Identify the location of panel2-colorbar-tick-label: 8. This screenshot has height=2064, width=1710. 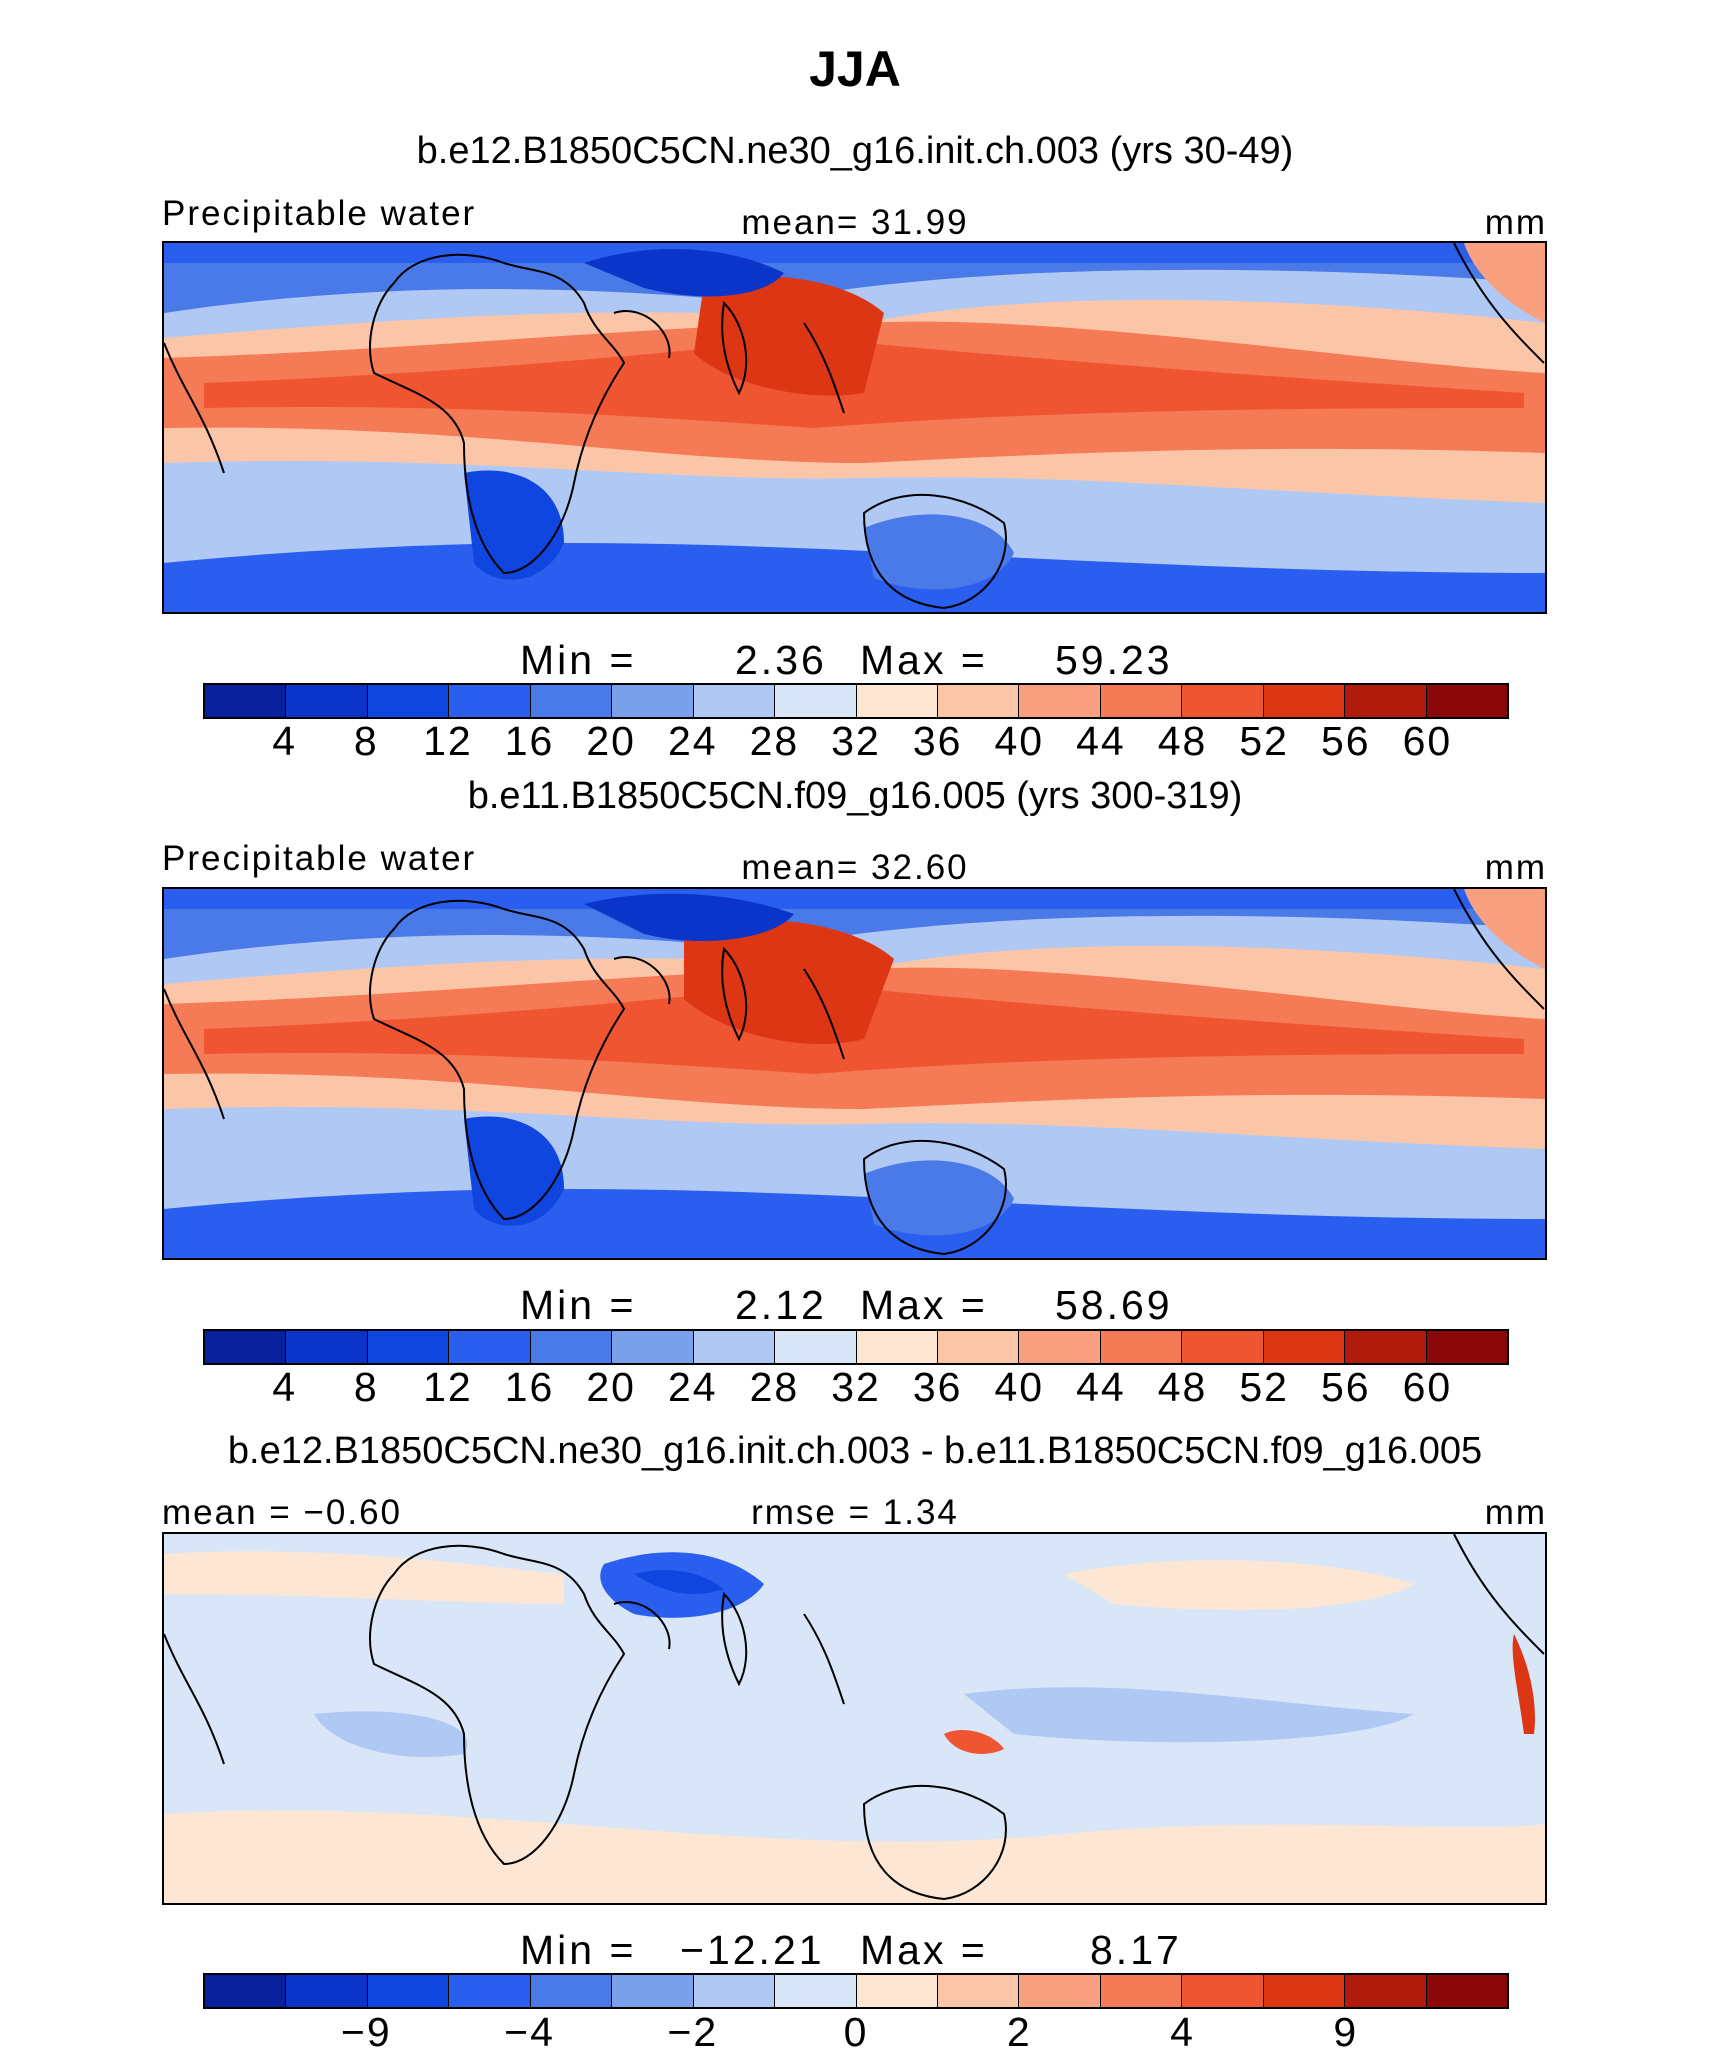
(366, 1387).